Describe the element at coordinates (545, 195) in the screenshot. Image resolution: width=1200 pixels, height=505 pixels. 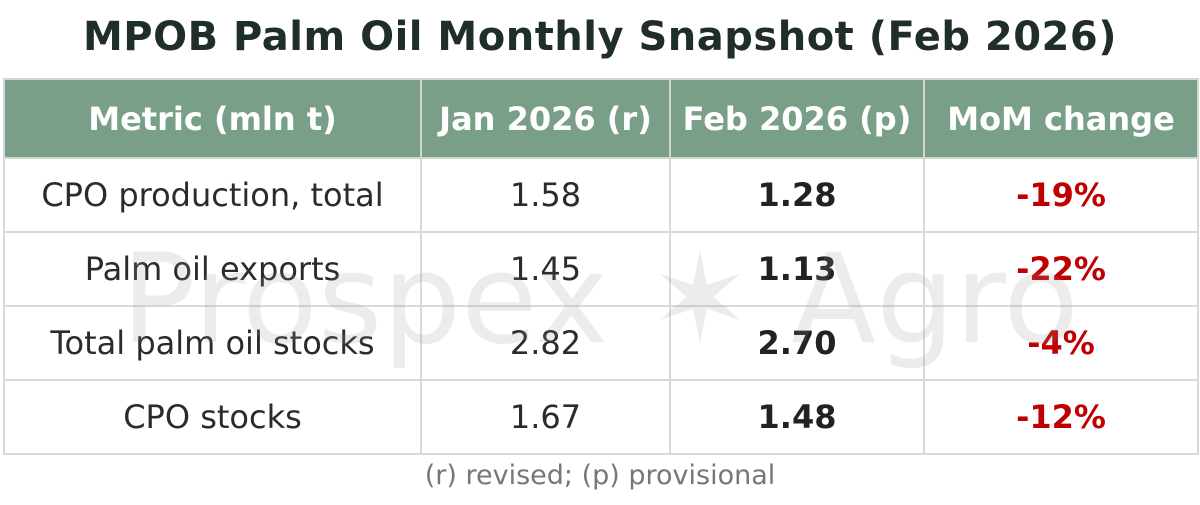
I see `value-cell: 1.58` at that location.